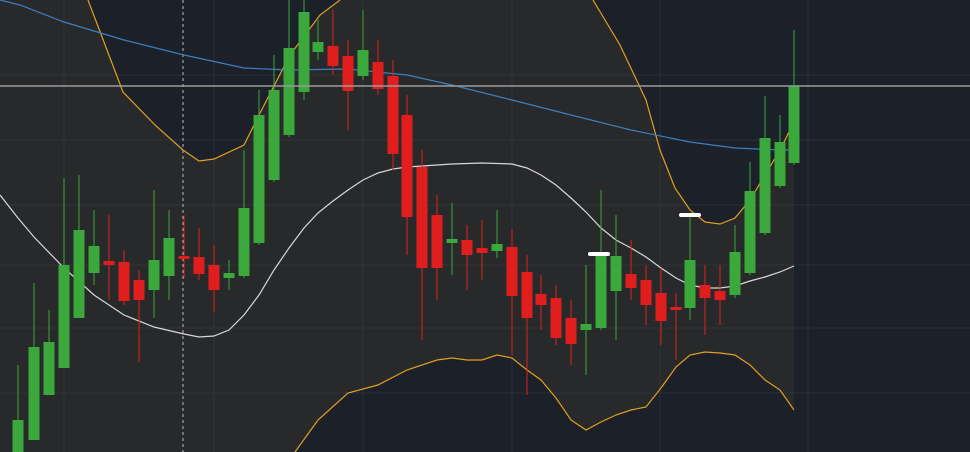 The width and height of the screenshot is (970, 452). What do you see at coordinates (693, 112) in the screenshot?
I see `band-shade` at bounding box center [693, 112].